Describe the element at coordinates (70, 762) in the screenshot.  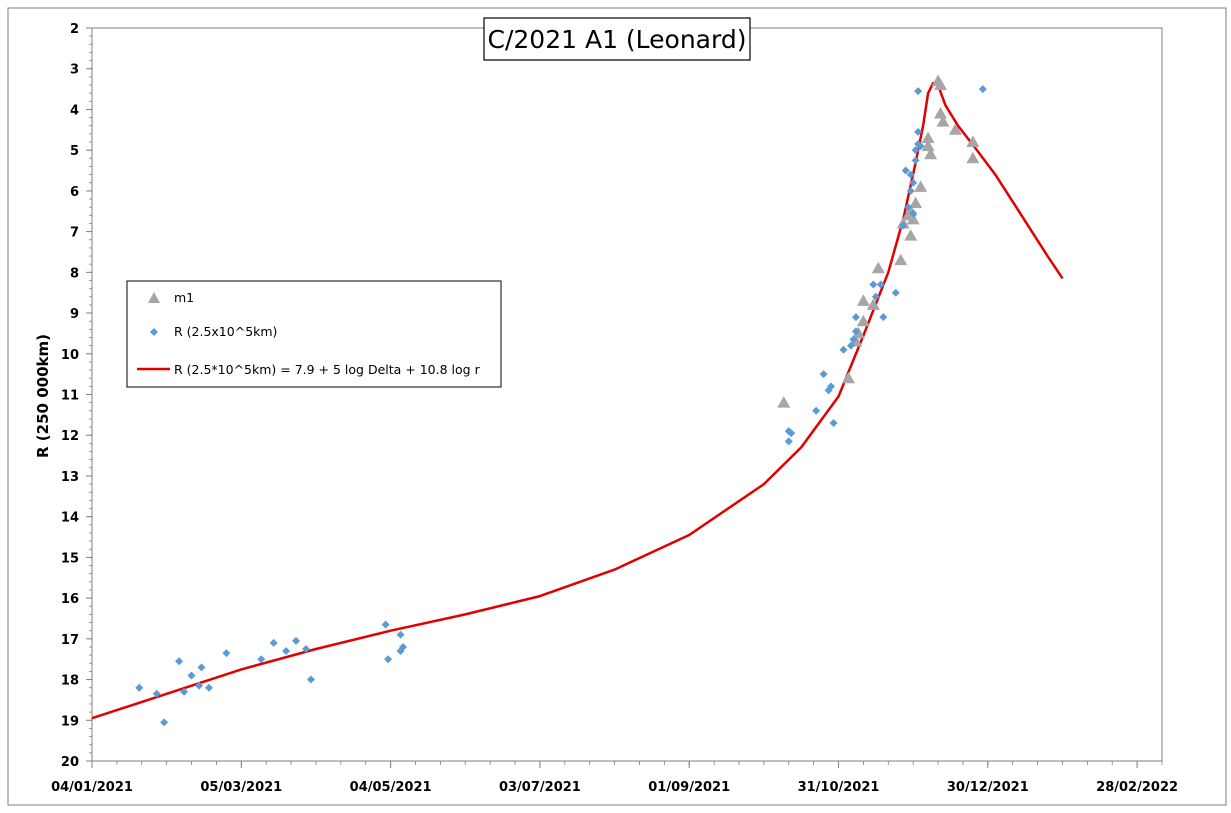
I see `y-tick-label: 20` at that location.